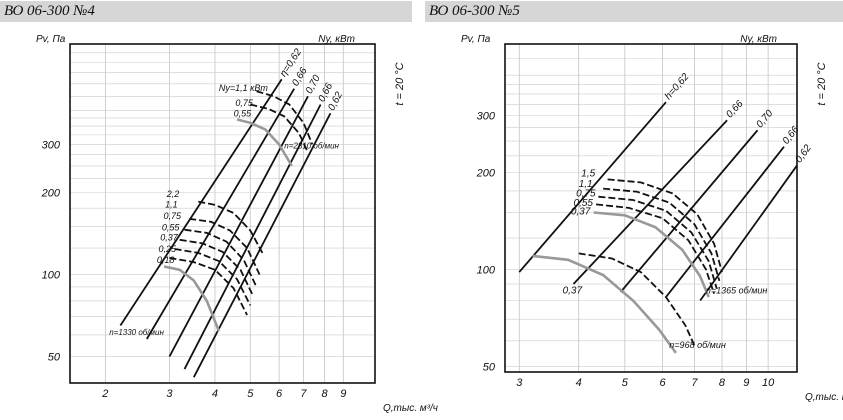  I want to click on power-label: Ny=1,1 кВт, so click(244, 88).